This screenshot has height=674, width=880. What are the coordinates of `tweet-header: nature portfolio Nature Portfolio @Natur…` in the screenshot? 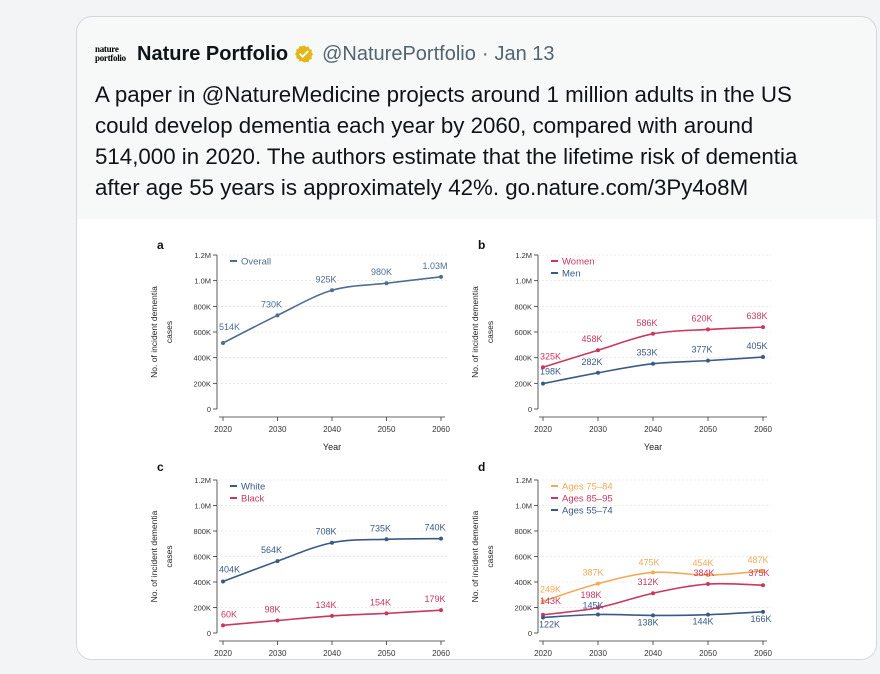 It's located at (325, 54).